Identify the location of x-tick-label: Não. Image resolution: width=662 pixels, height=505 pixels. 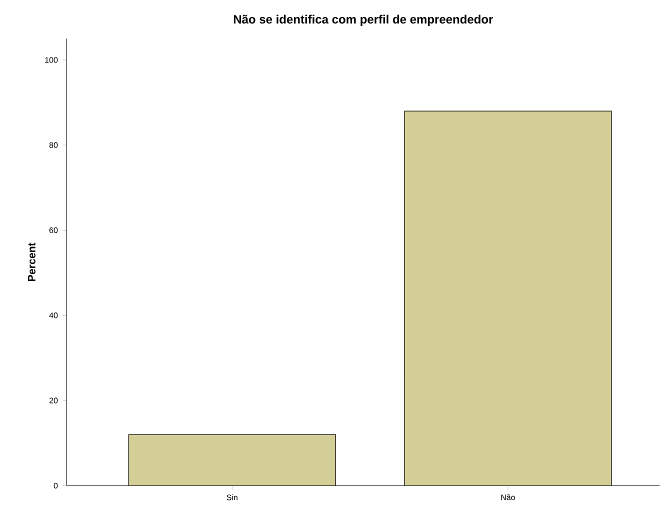
(508, 497).